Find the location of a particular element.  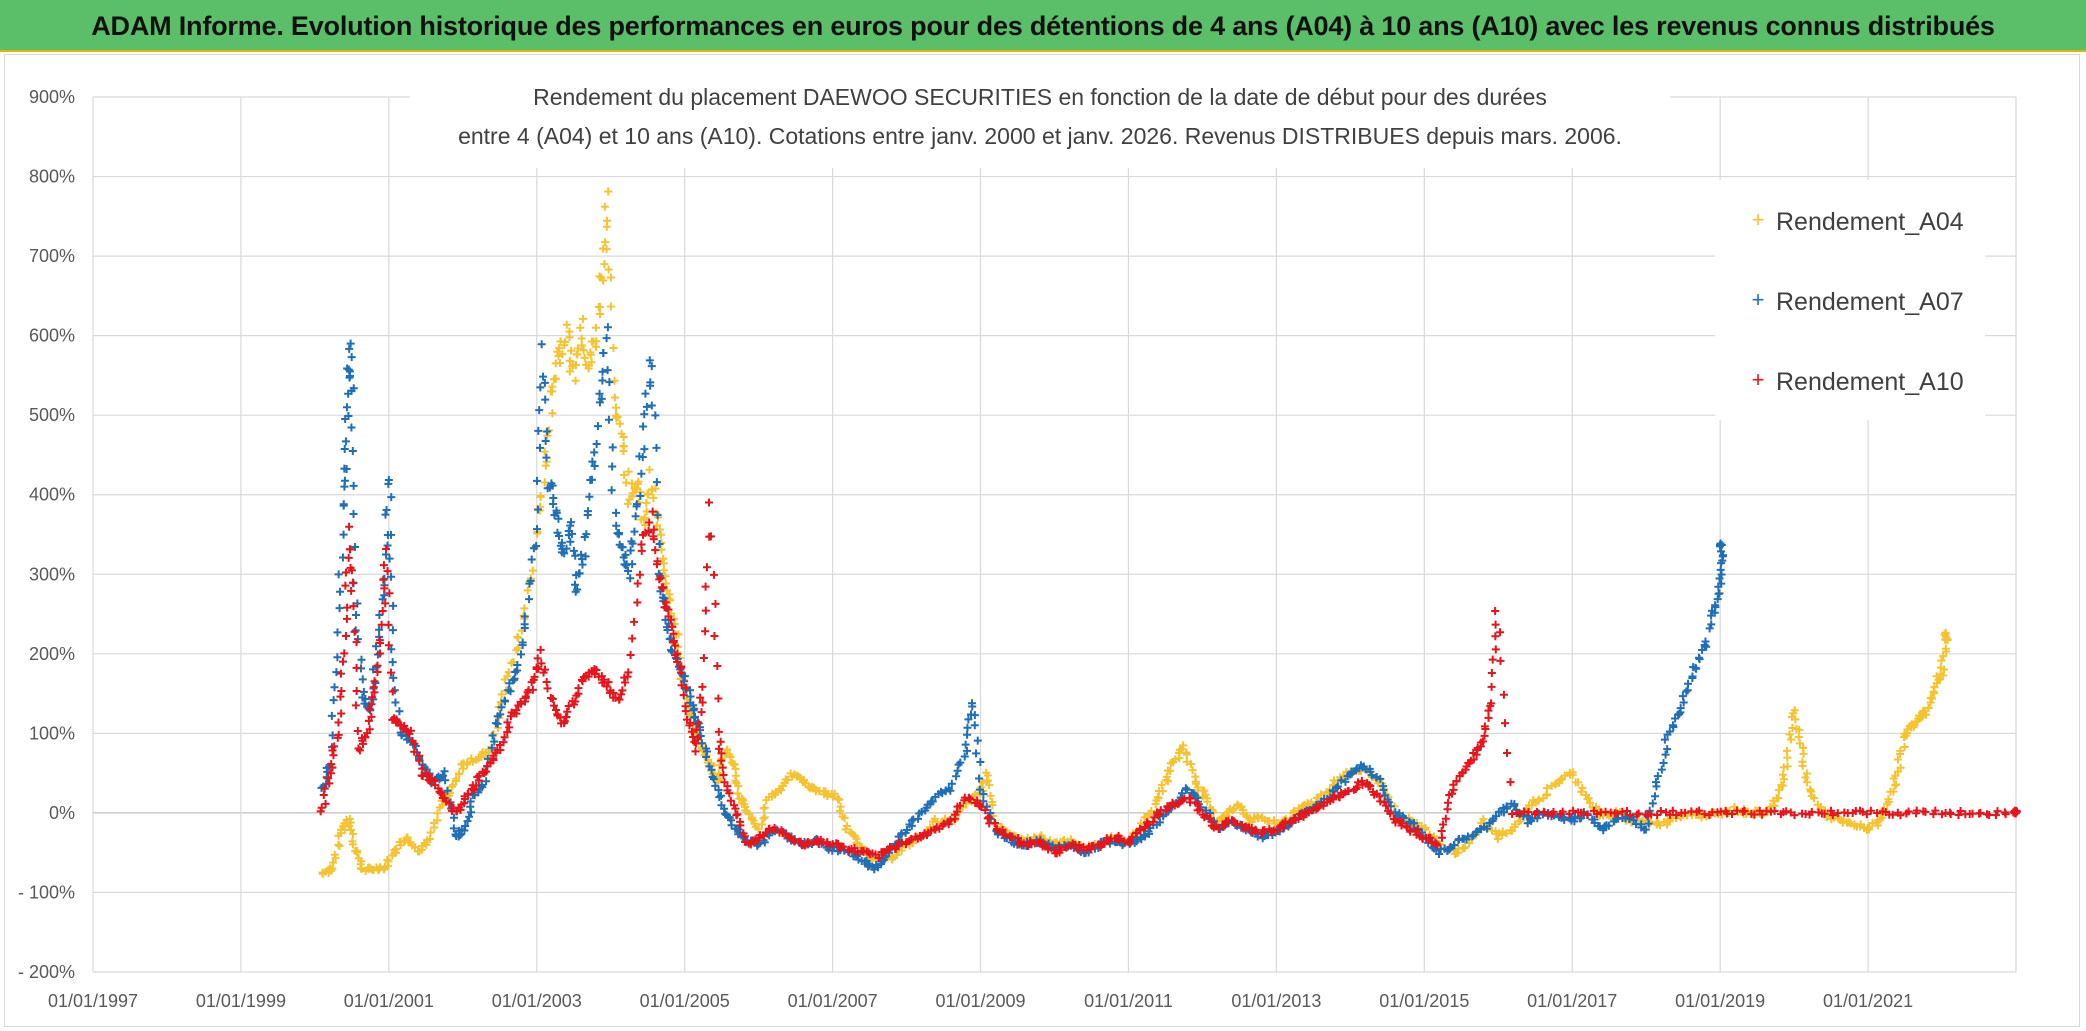

x-tick-label: 01/01/2017 is located at coordinates (1572, 1001).